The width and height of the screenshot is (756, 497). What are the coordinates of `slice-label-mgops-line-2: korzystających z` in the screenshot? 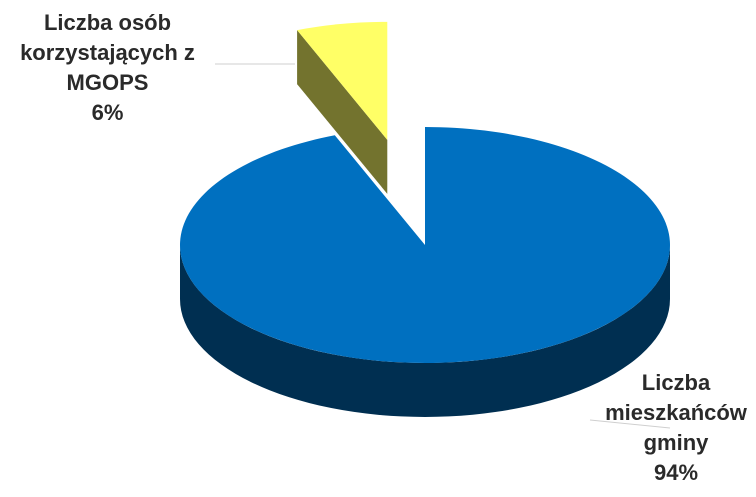 It's located at (107, 52).